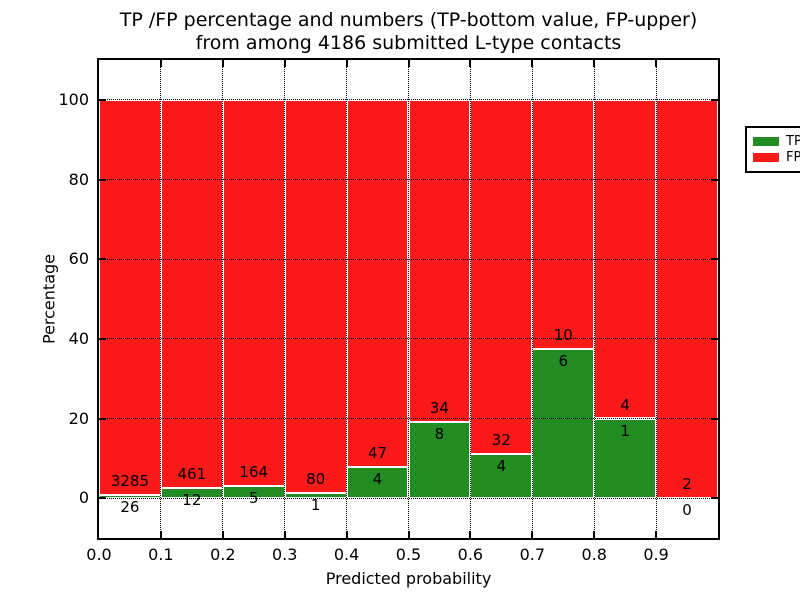 The width and height of the screenshot is (800, 600). Describe the element at coordinates (130, 481) in the screenshot. I see `fp-count-label: 3285` at that location.